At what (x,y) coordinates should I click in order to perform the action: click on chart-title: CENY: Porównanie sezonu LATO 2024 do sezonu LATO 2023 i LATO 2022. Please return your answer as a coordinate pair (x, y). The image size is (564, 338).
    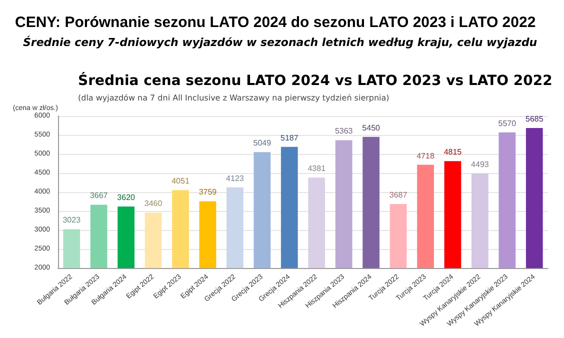
    Looking at the image, I should click on (275, 22).